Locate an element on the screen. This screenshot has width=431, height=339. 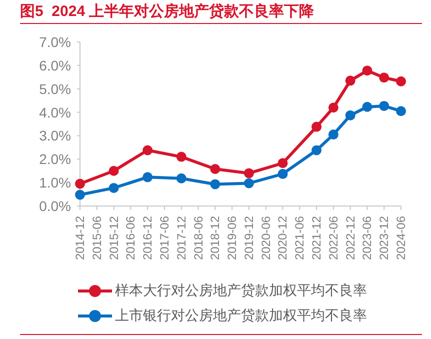
y-tick-label: 3.0% is located at coordinates (55, 136).